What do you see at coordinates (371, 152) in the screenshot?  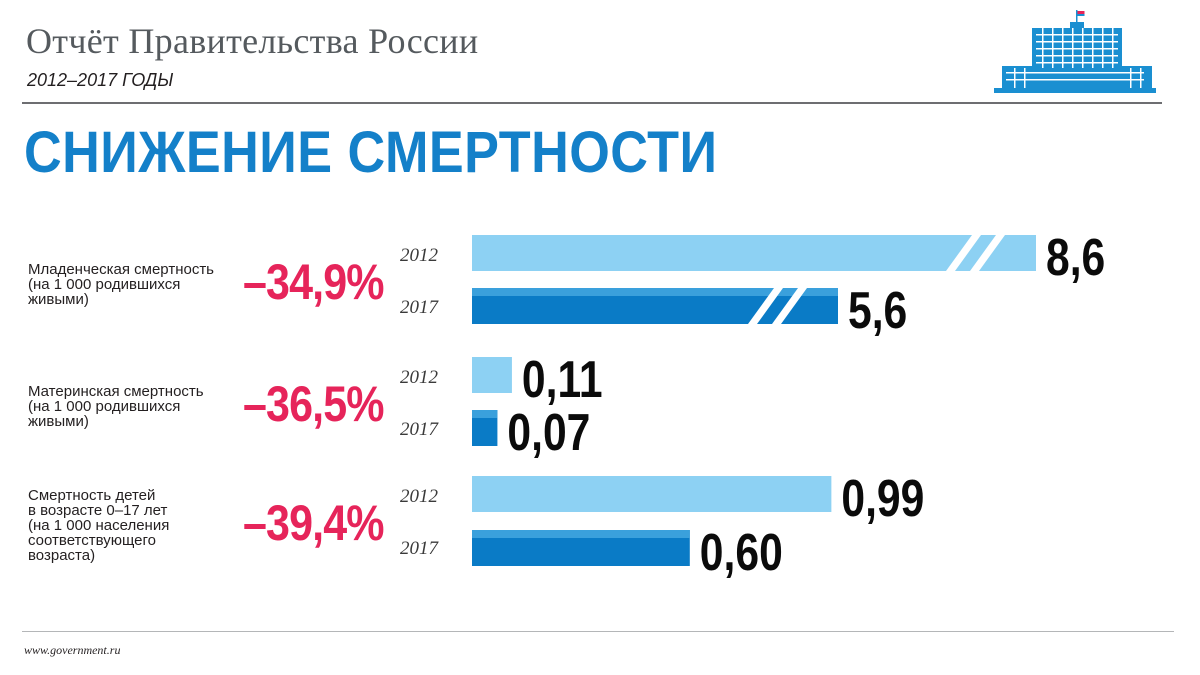 I see `main-title: СНИЖЕНИЕ СМЕРТНОСТИ` at bounding box center [371, 152].